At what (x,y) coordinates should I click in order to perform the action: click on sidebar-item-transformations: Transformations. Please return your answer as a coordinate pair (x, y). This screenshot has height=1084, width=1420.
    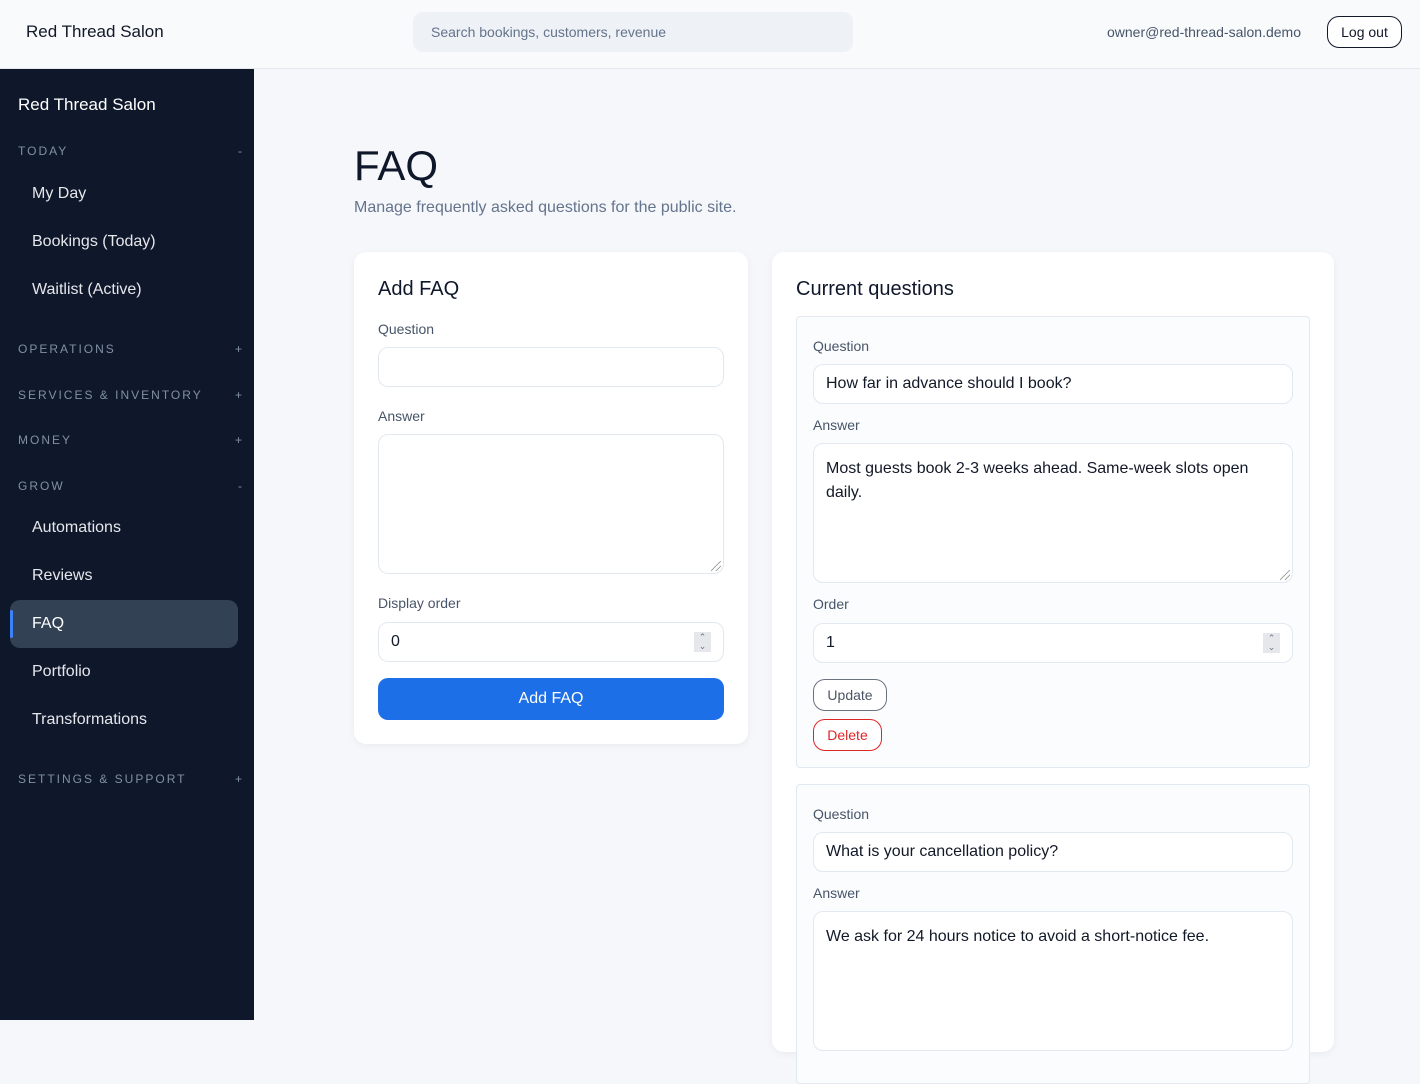
    Looking at the image, I should click on (89, 719).